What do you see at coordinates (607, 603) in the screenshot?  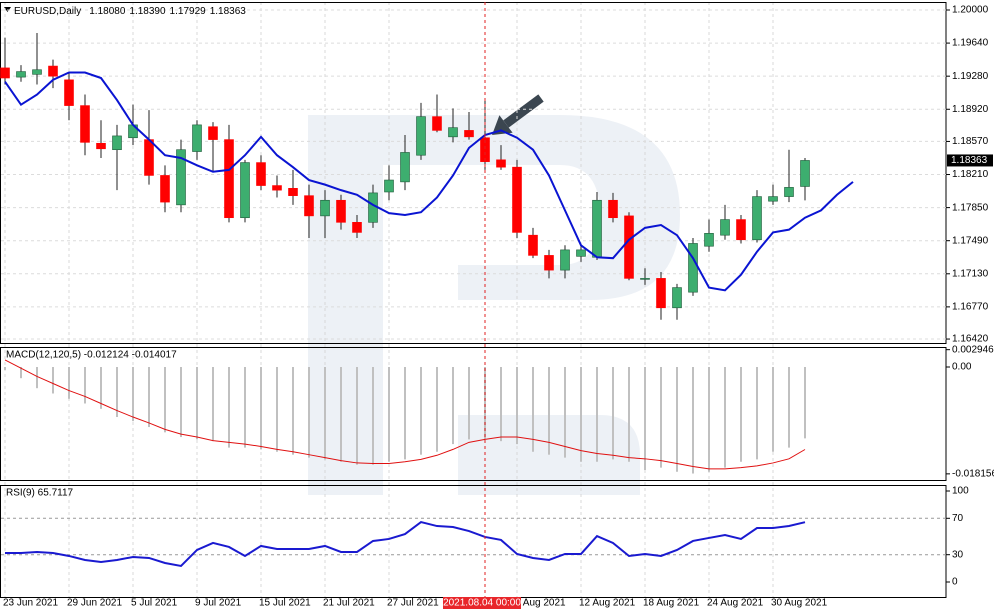 I see `x-tick-label: 12 Aug 2021` at bounding box center [607, 603].